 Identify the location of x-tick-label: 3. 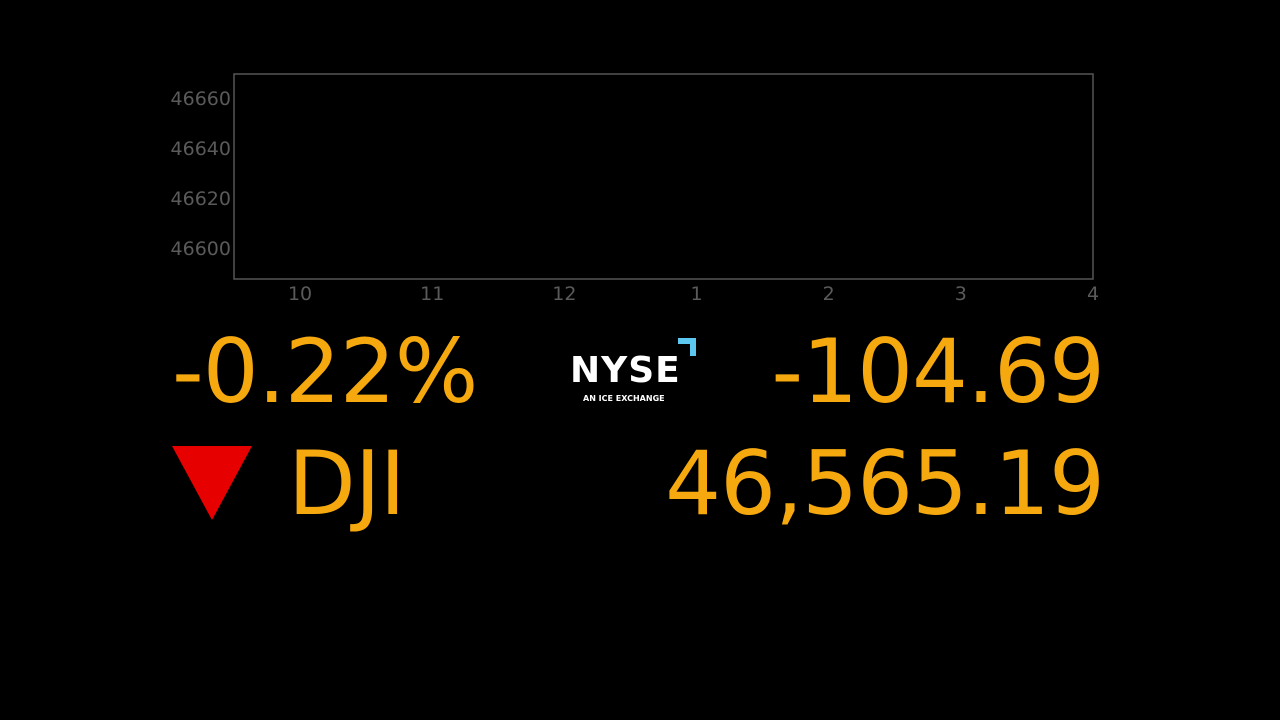
(961, 294).